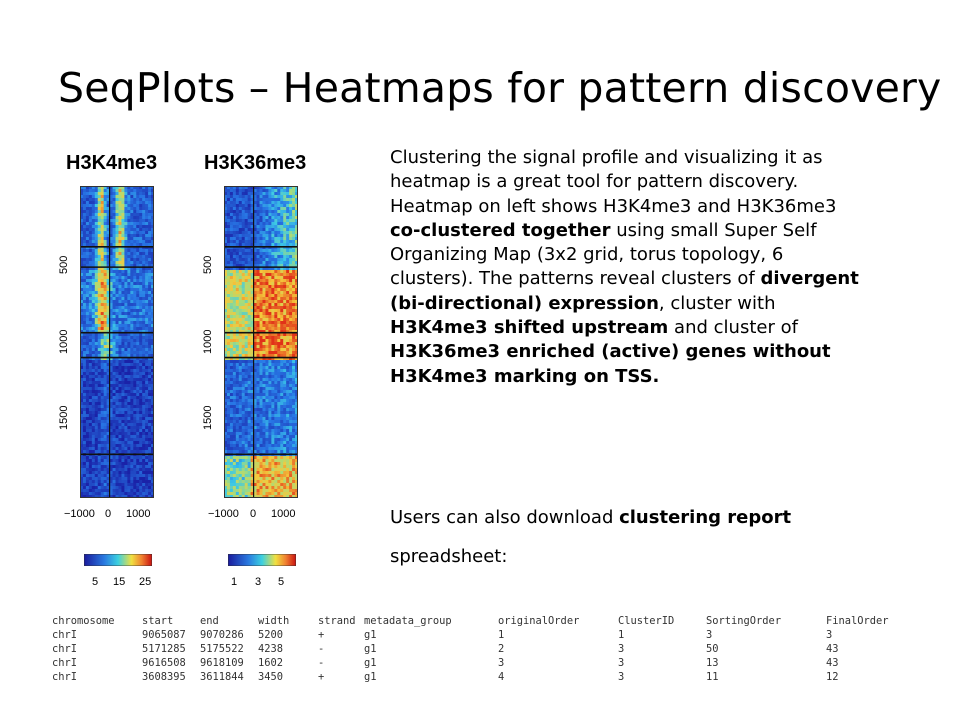  What do you see at coordinates (222, 635) in the screenshot?
I see `table-cell: 9070286` at bounding box center [222, 635].